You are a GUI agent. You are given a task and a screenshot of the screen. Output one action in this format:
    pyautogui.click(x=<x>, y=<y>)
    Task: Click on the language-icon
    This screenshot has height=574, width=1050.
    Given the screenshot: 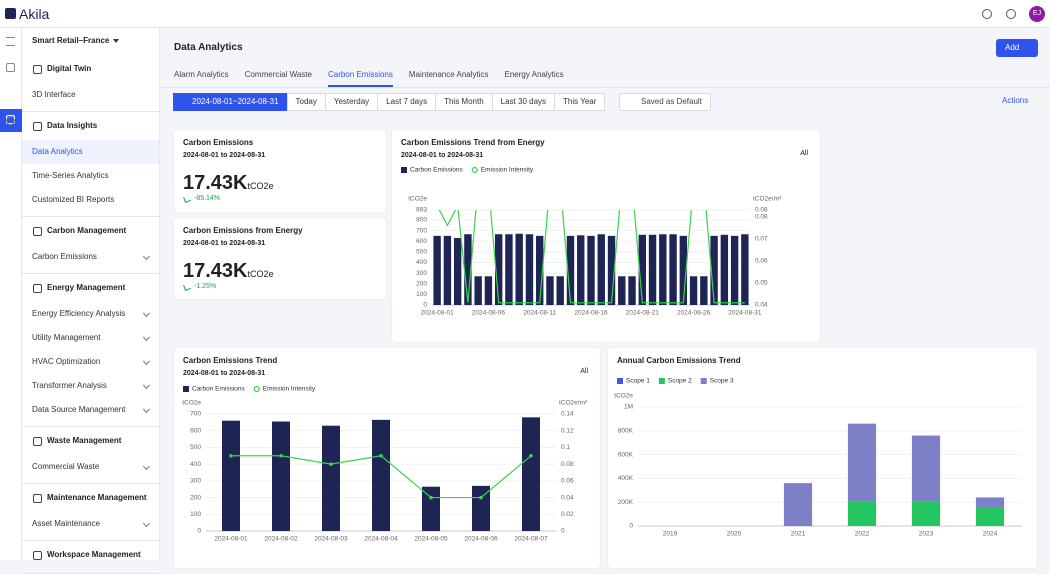 What is the action you would take?
    pyautogui.click(x=1011, y=14)
    